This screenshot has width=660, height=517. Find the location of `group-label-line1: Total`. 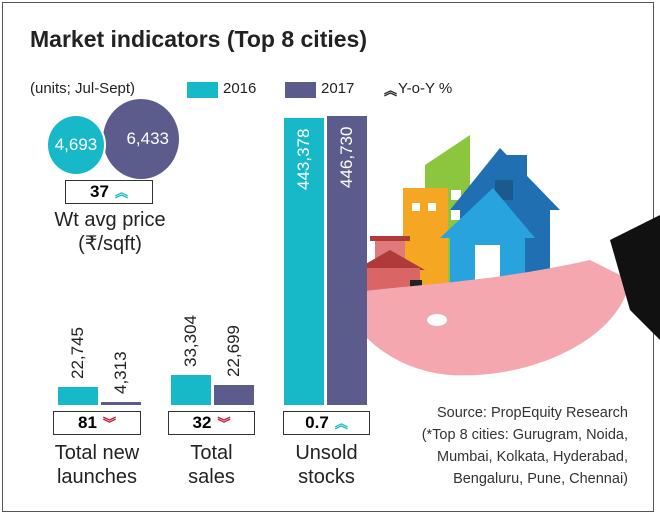

group-label-line1: Total is located at coordinates (211, 453).